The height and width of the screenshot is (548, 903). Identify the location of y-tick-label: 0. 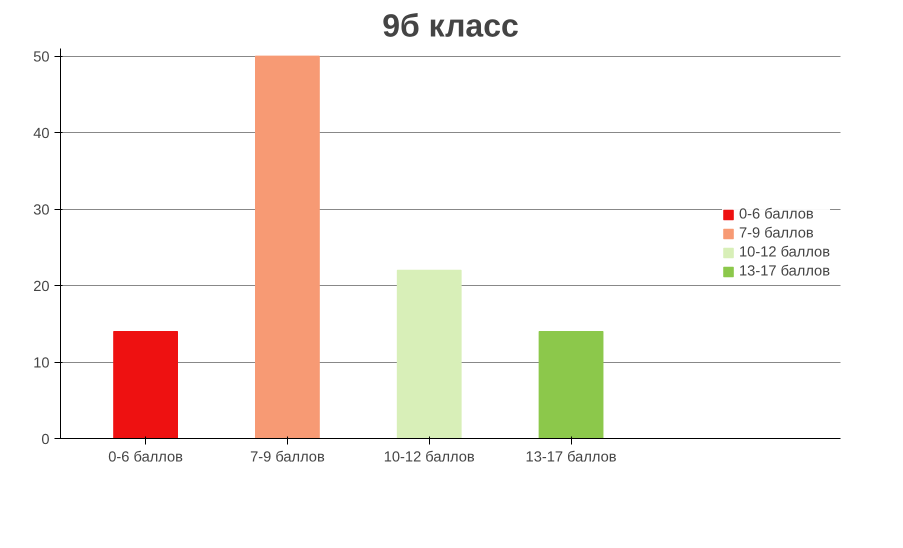
(45, 440).